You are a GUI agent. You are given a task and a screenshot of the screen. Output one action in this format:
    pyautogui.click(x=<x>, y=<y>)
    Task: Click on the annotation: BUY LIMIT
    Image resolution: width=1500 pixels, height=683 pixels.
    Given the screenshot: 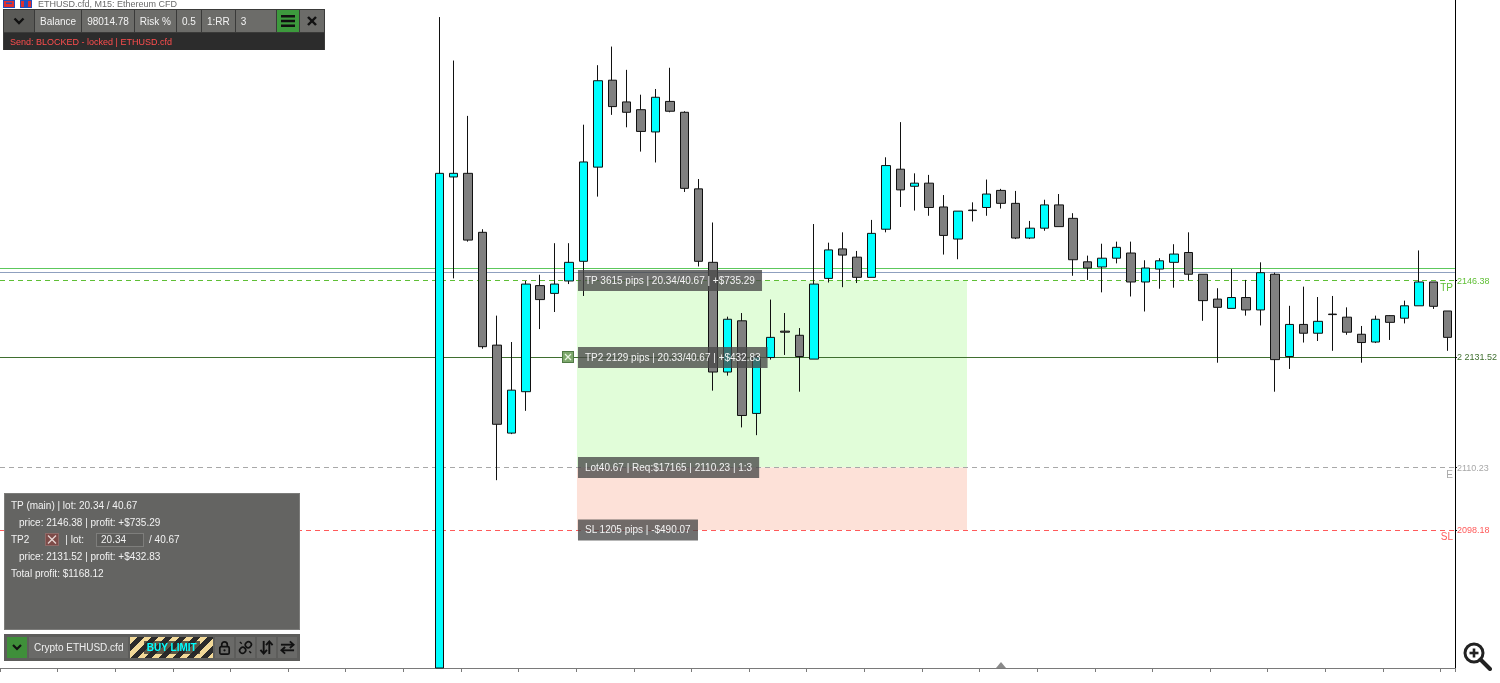 What is the action you would take?
    pyautogui.click(x=171, y=647)
    